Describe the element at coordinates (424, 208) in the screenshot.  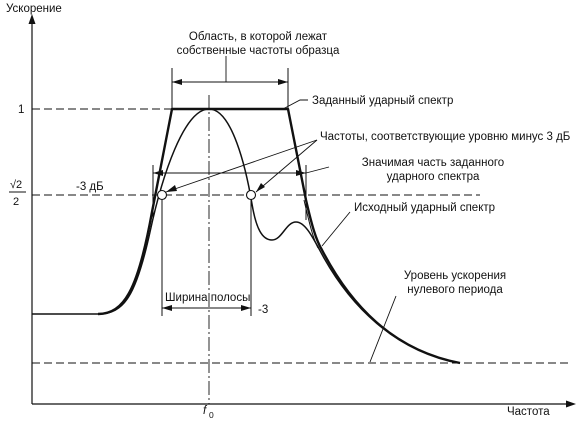
I see `initial-spectrum-label: Исходный ударный спектр` at that location.